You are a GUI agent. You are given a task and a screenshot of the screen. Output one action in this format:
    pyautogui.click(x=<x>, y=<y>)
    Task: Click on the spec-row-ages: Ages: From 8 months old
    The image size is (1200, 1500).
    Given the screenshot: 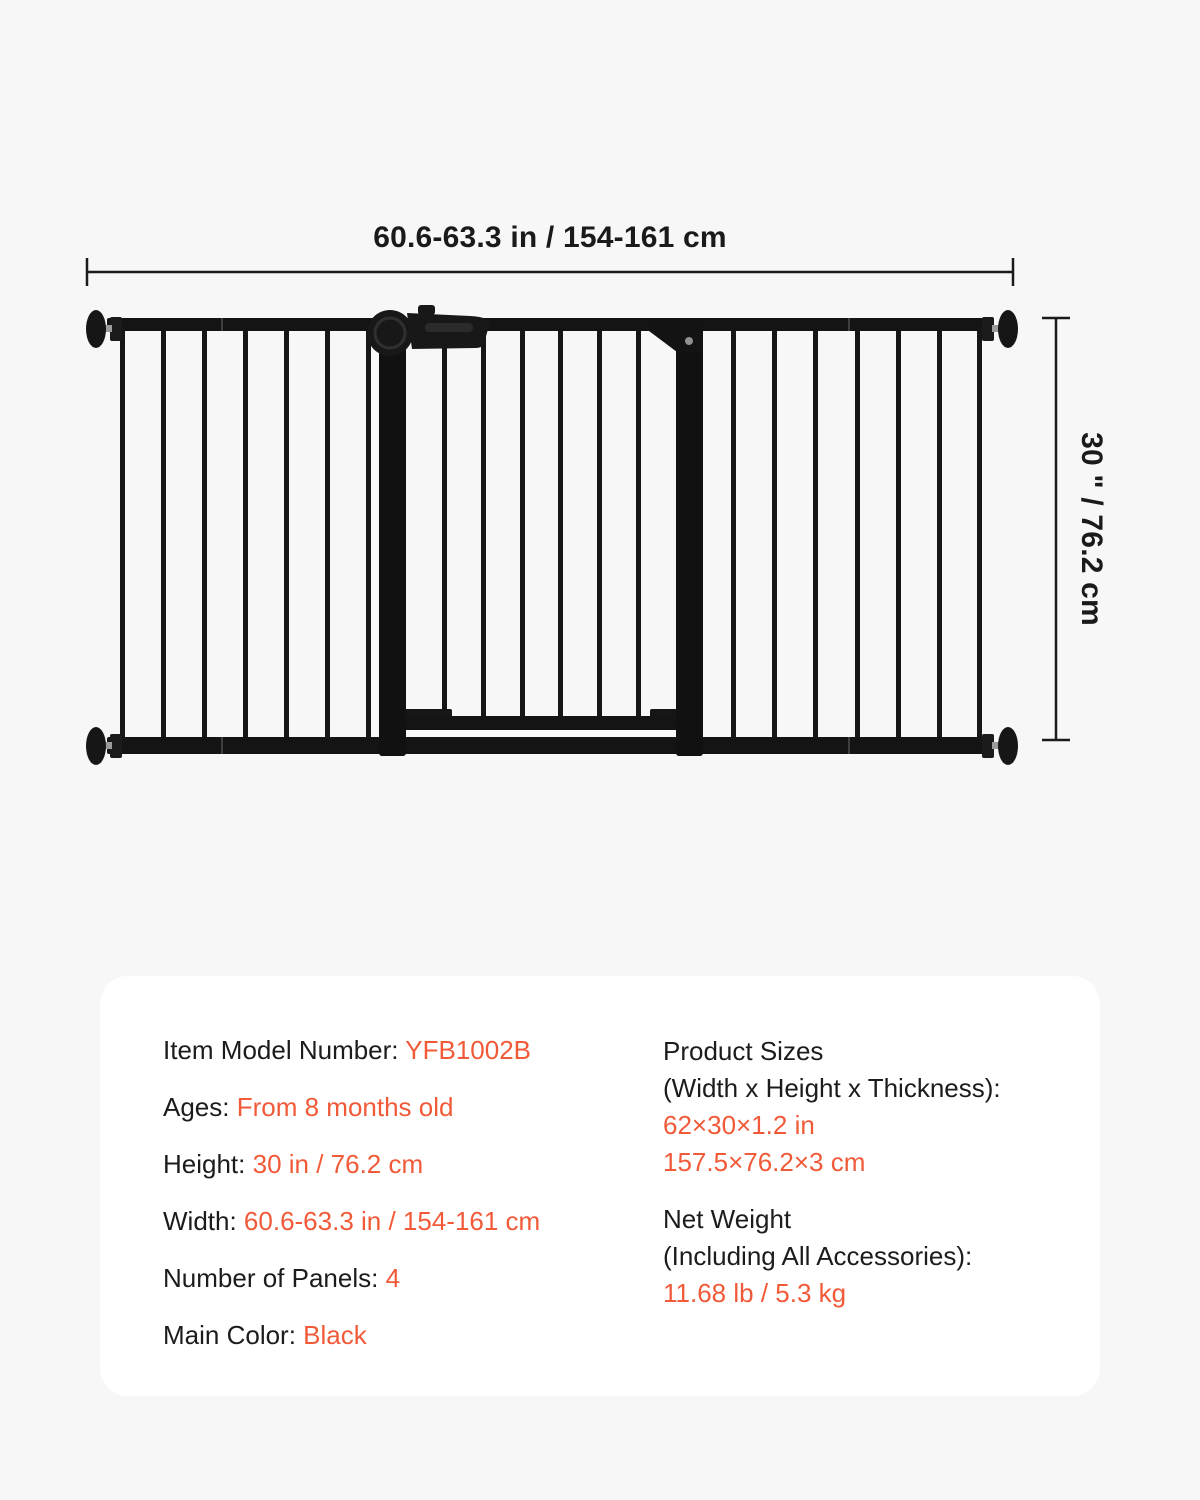 What is the action you would take?
    pyautogui.click(x=403, y=1107)
    